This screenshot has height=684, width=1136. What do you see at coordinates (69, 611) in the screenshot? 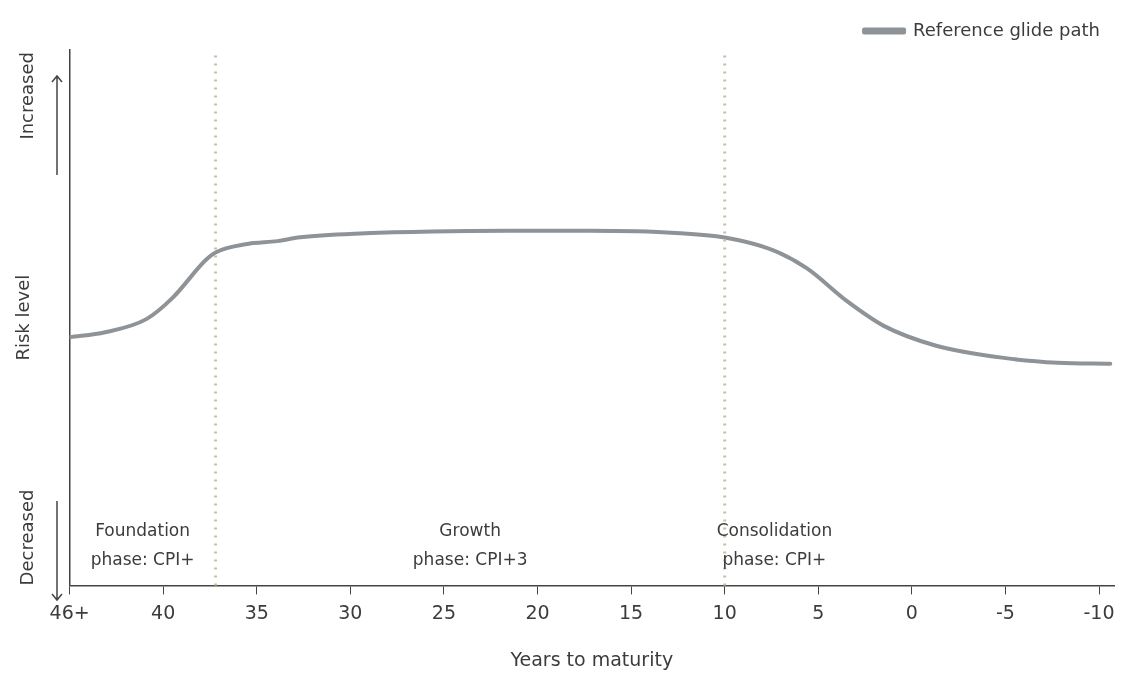
I see `x-tick-label: 46+` at bounding box center [69, 611].